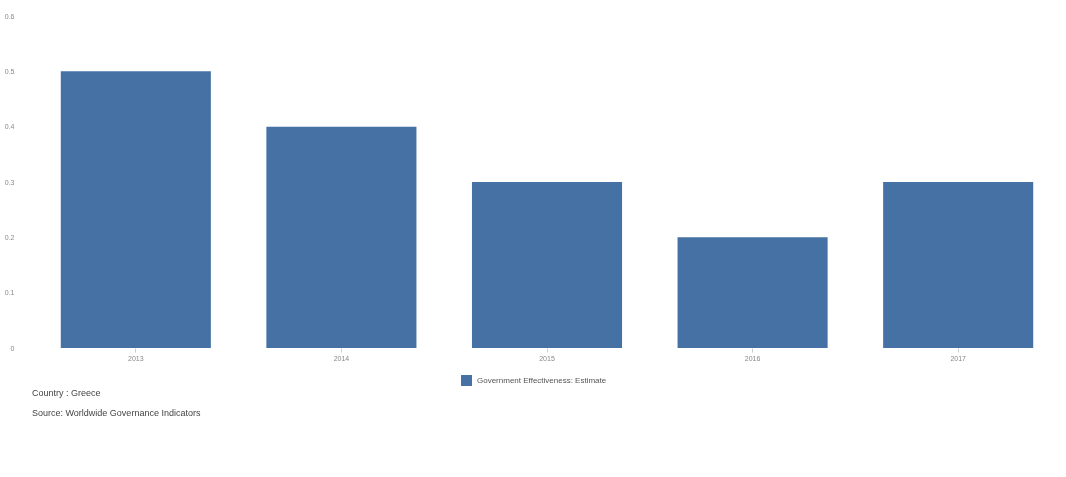  I want to click on source-note: Source: Worldwide Governance Indicators, so click(116, 413).